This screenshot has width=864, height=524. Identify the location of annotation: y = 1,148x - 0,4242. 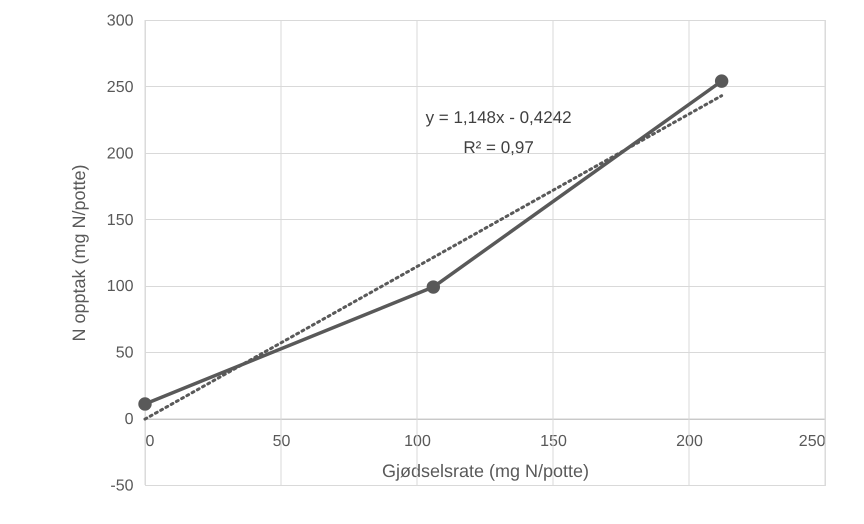
(499, 117).